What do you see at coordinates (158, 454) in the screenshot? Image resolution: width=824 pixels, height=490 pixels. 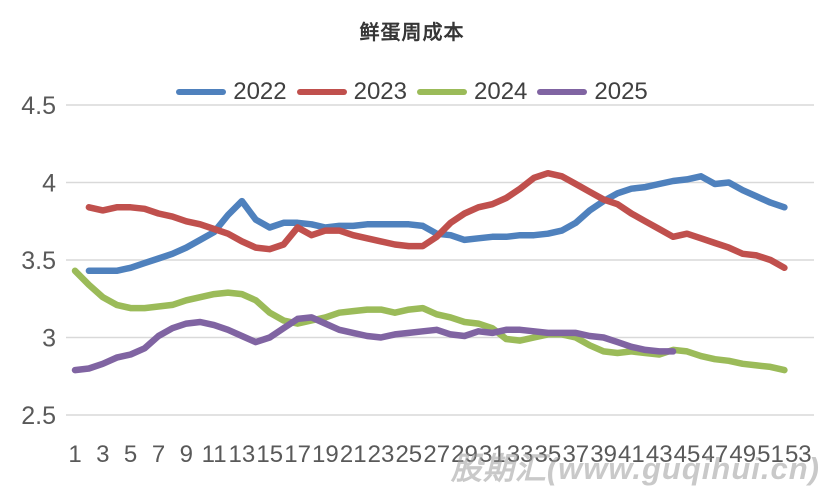 I see `svg-text: 7` at bounding box center [158, 454].